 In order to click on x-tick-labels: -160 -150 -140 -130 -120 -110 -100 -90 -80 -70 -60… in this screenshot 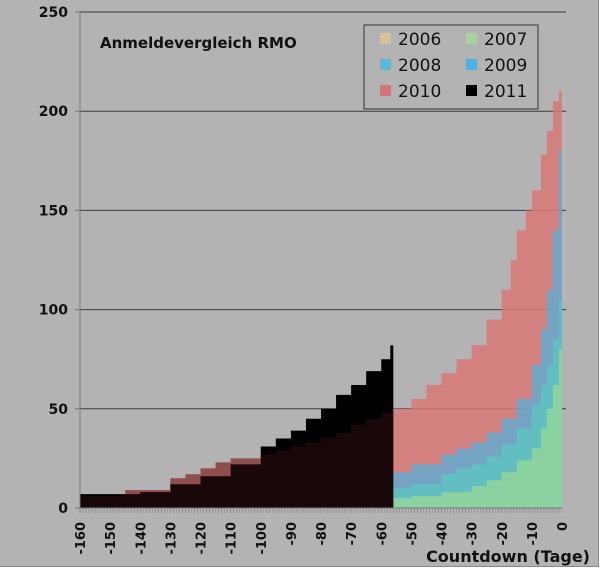, I will do `click(322, 538)`.